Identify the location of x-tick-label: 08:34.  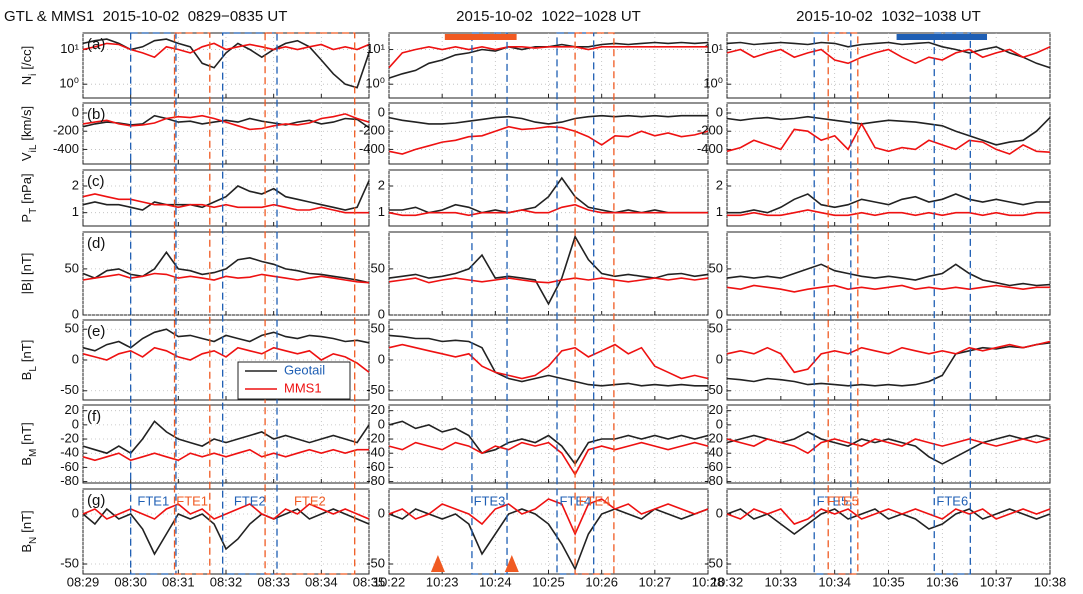
(321, 581).